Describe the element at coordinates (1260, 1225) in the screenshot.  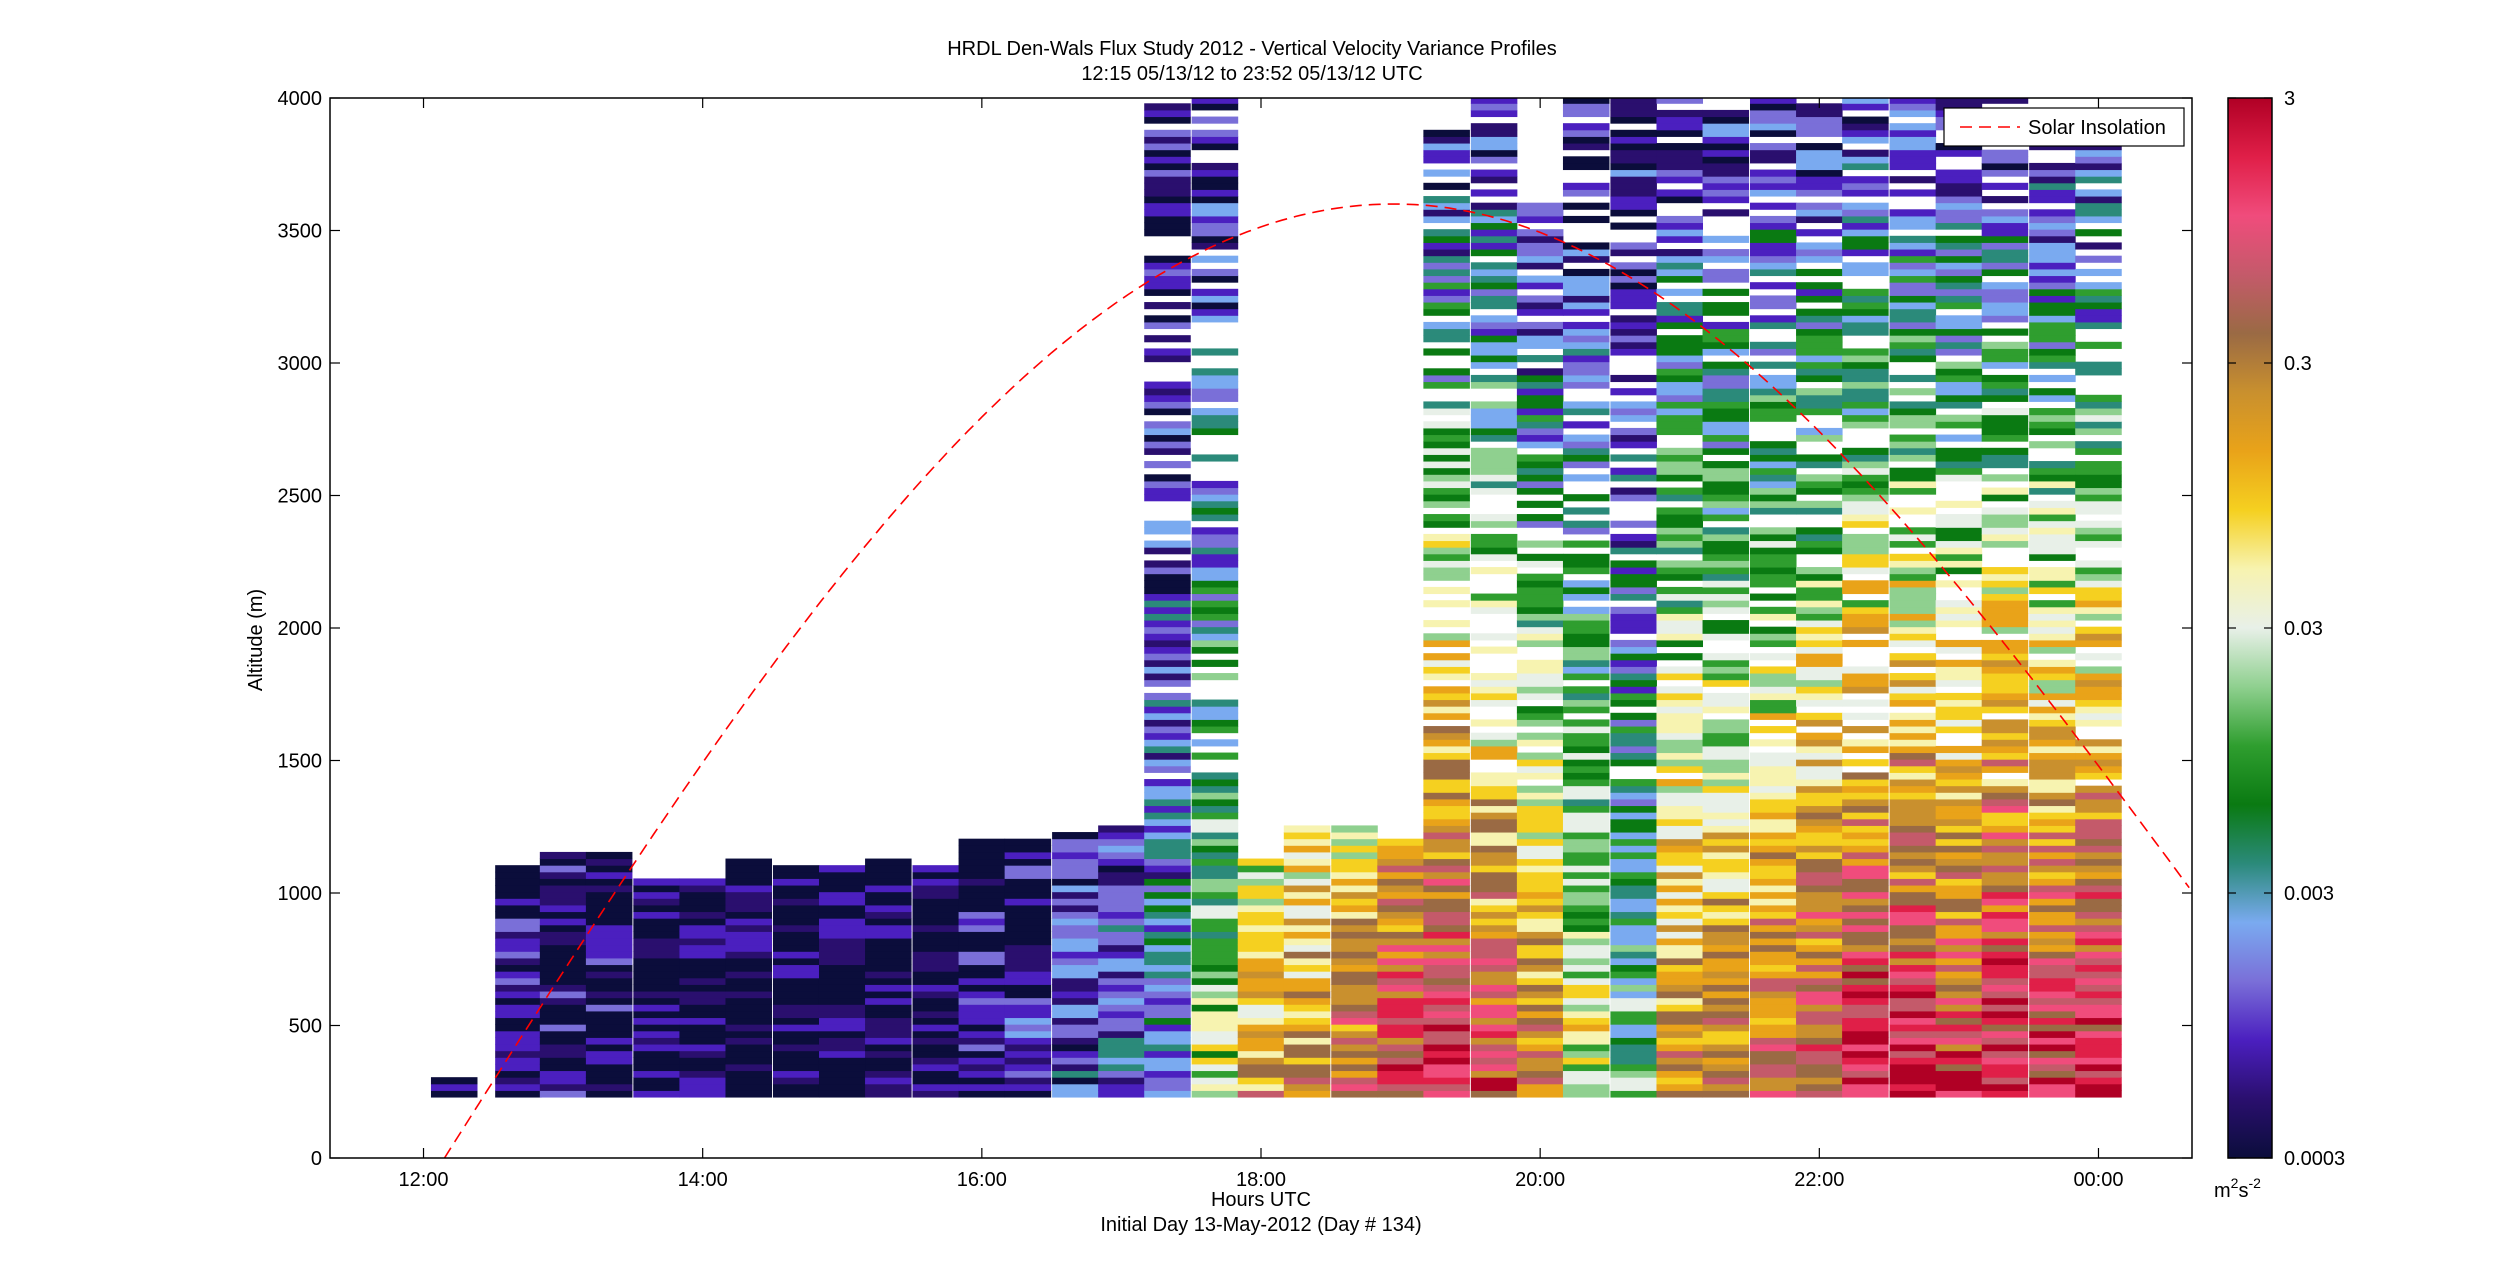
I see `x-axis-sublabel: Initial Day 13-May-2012 (Day # 134)` at that location.